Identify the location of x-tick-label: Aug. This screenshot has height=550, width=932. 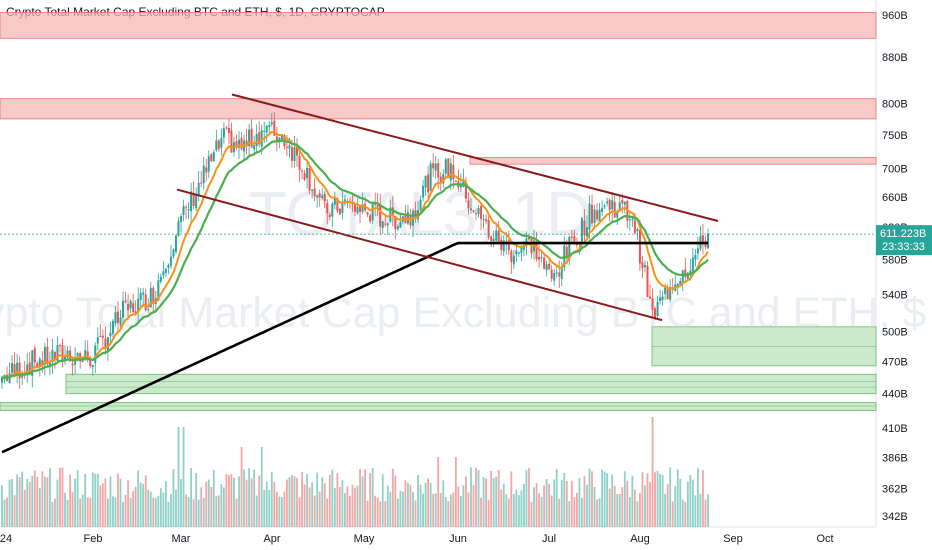
(640, 539).